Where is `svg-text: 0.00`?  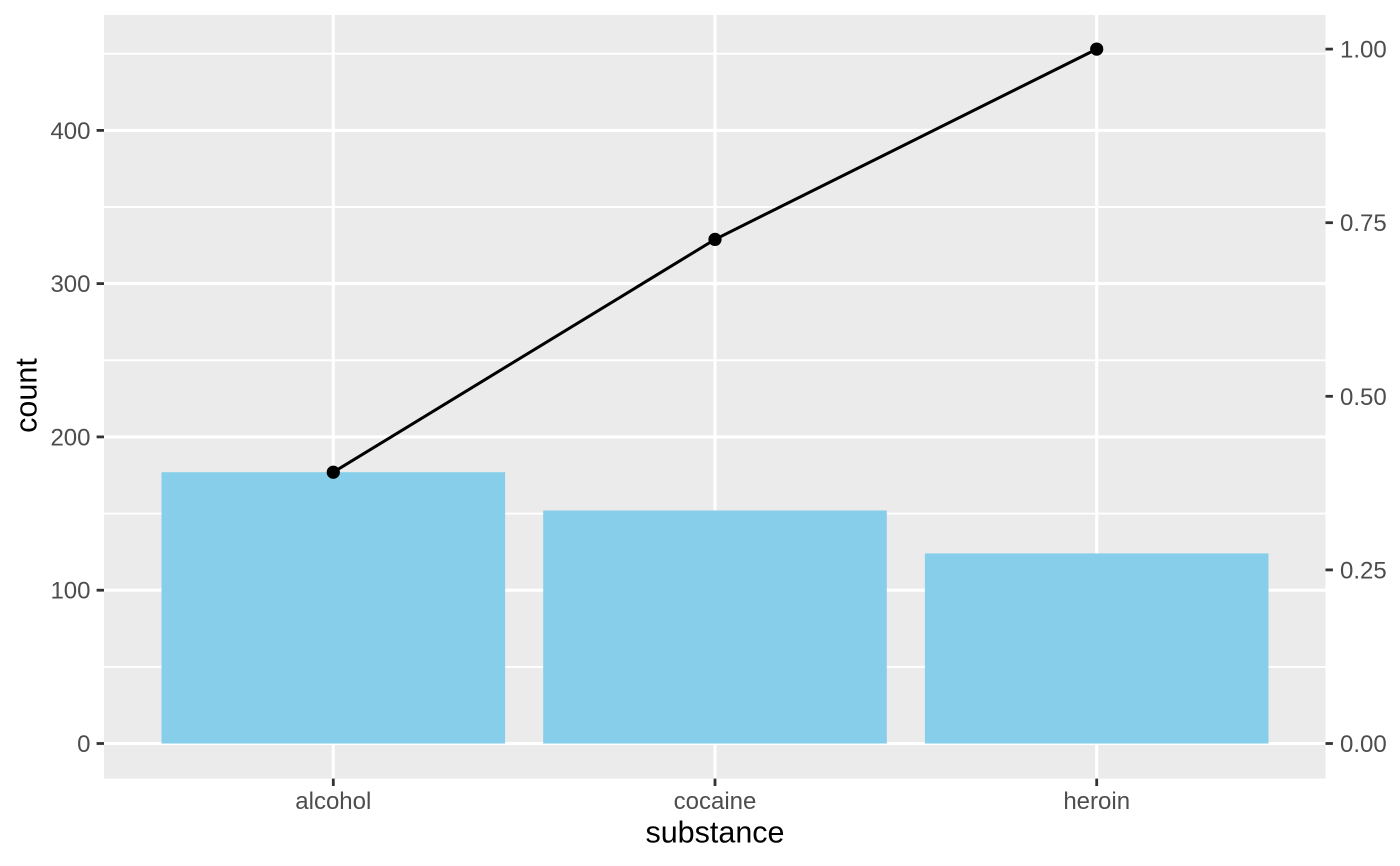
svg-text: 0.00 is located at coordinates (1363, 744).